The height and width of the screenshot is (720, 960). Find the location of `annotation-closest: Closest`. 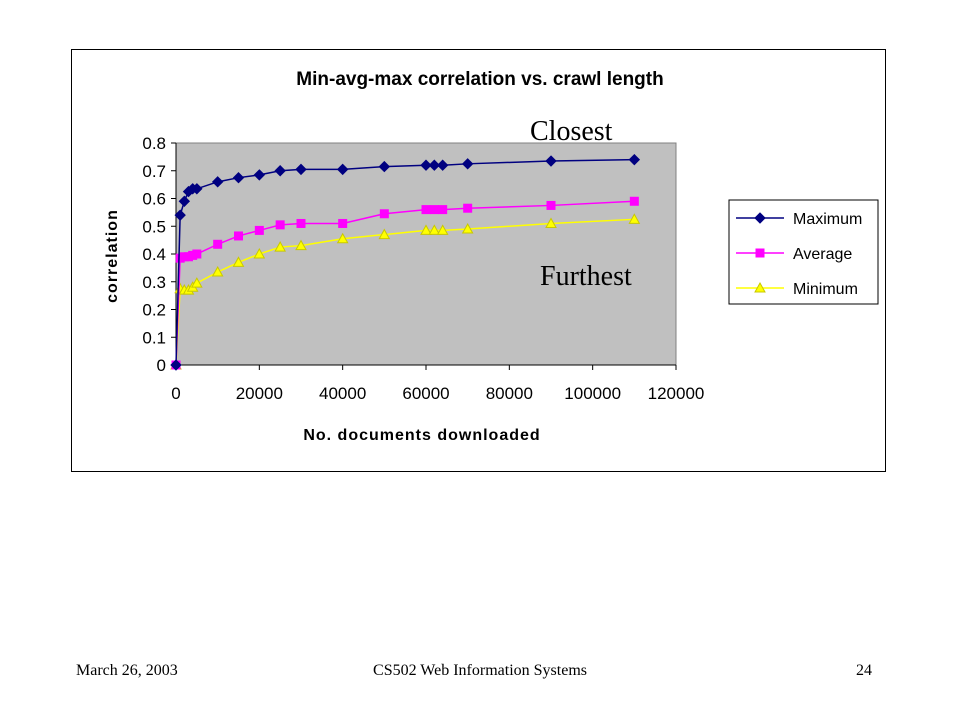

annotation-closest: Closest is located at coordinates (571, 131).